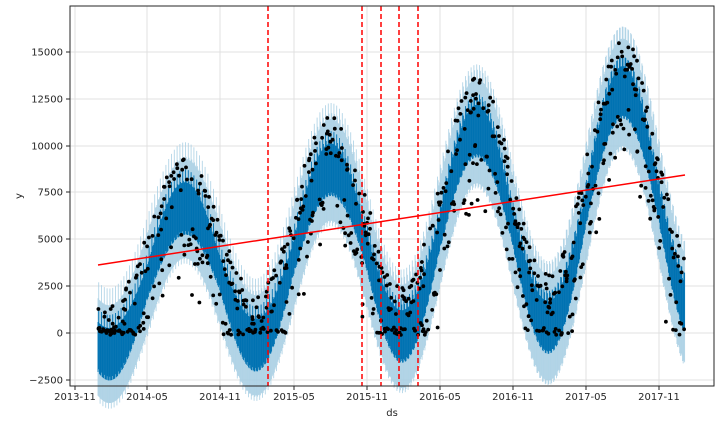 The width and height of the screenshot is (728, 422). Describe the element at coordinates (220, 397) in the screenshot. I see `x-tick-label: 2014-11` at that location.